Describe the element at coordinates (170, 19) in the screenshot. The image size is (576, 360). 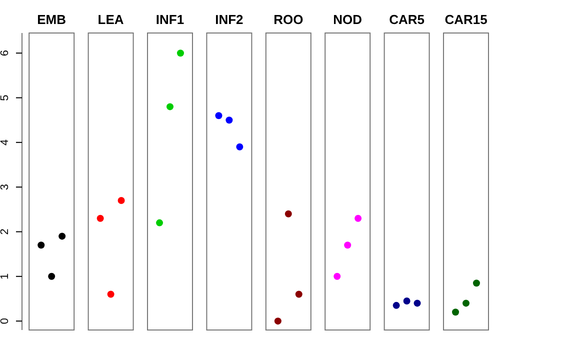
I see `x-tick-label: INF1` at that location.